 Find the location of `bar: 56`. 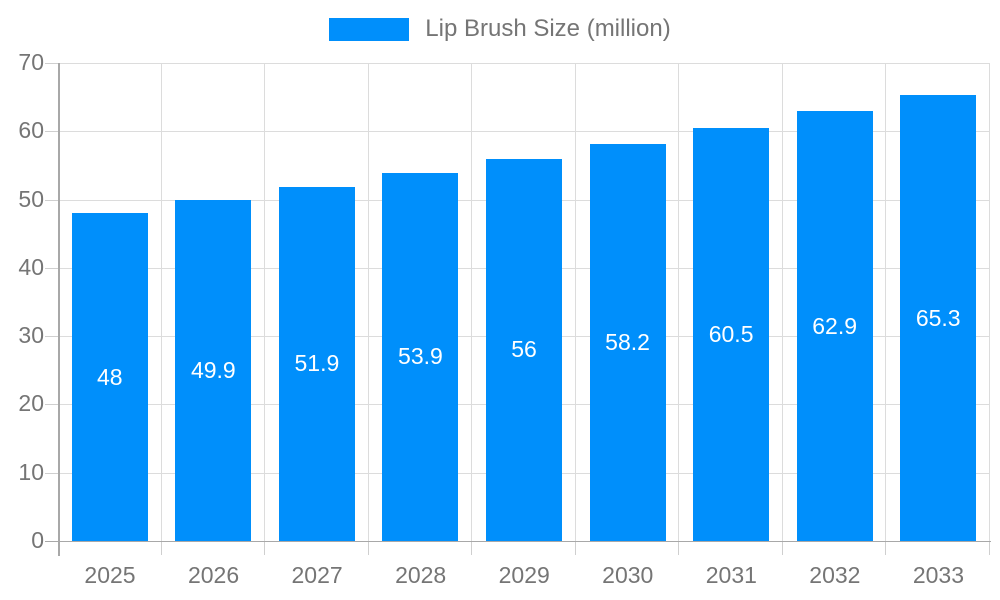

bar: 56 is located at coordinates (524, 349).